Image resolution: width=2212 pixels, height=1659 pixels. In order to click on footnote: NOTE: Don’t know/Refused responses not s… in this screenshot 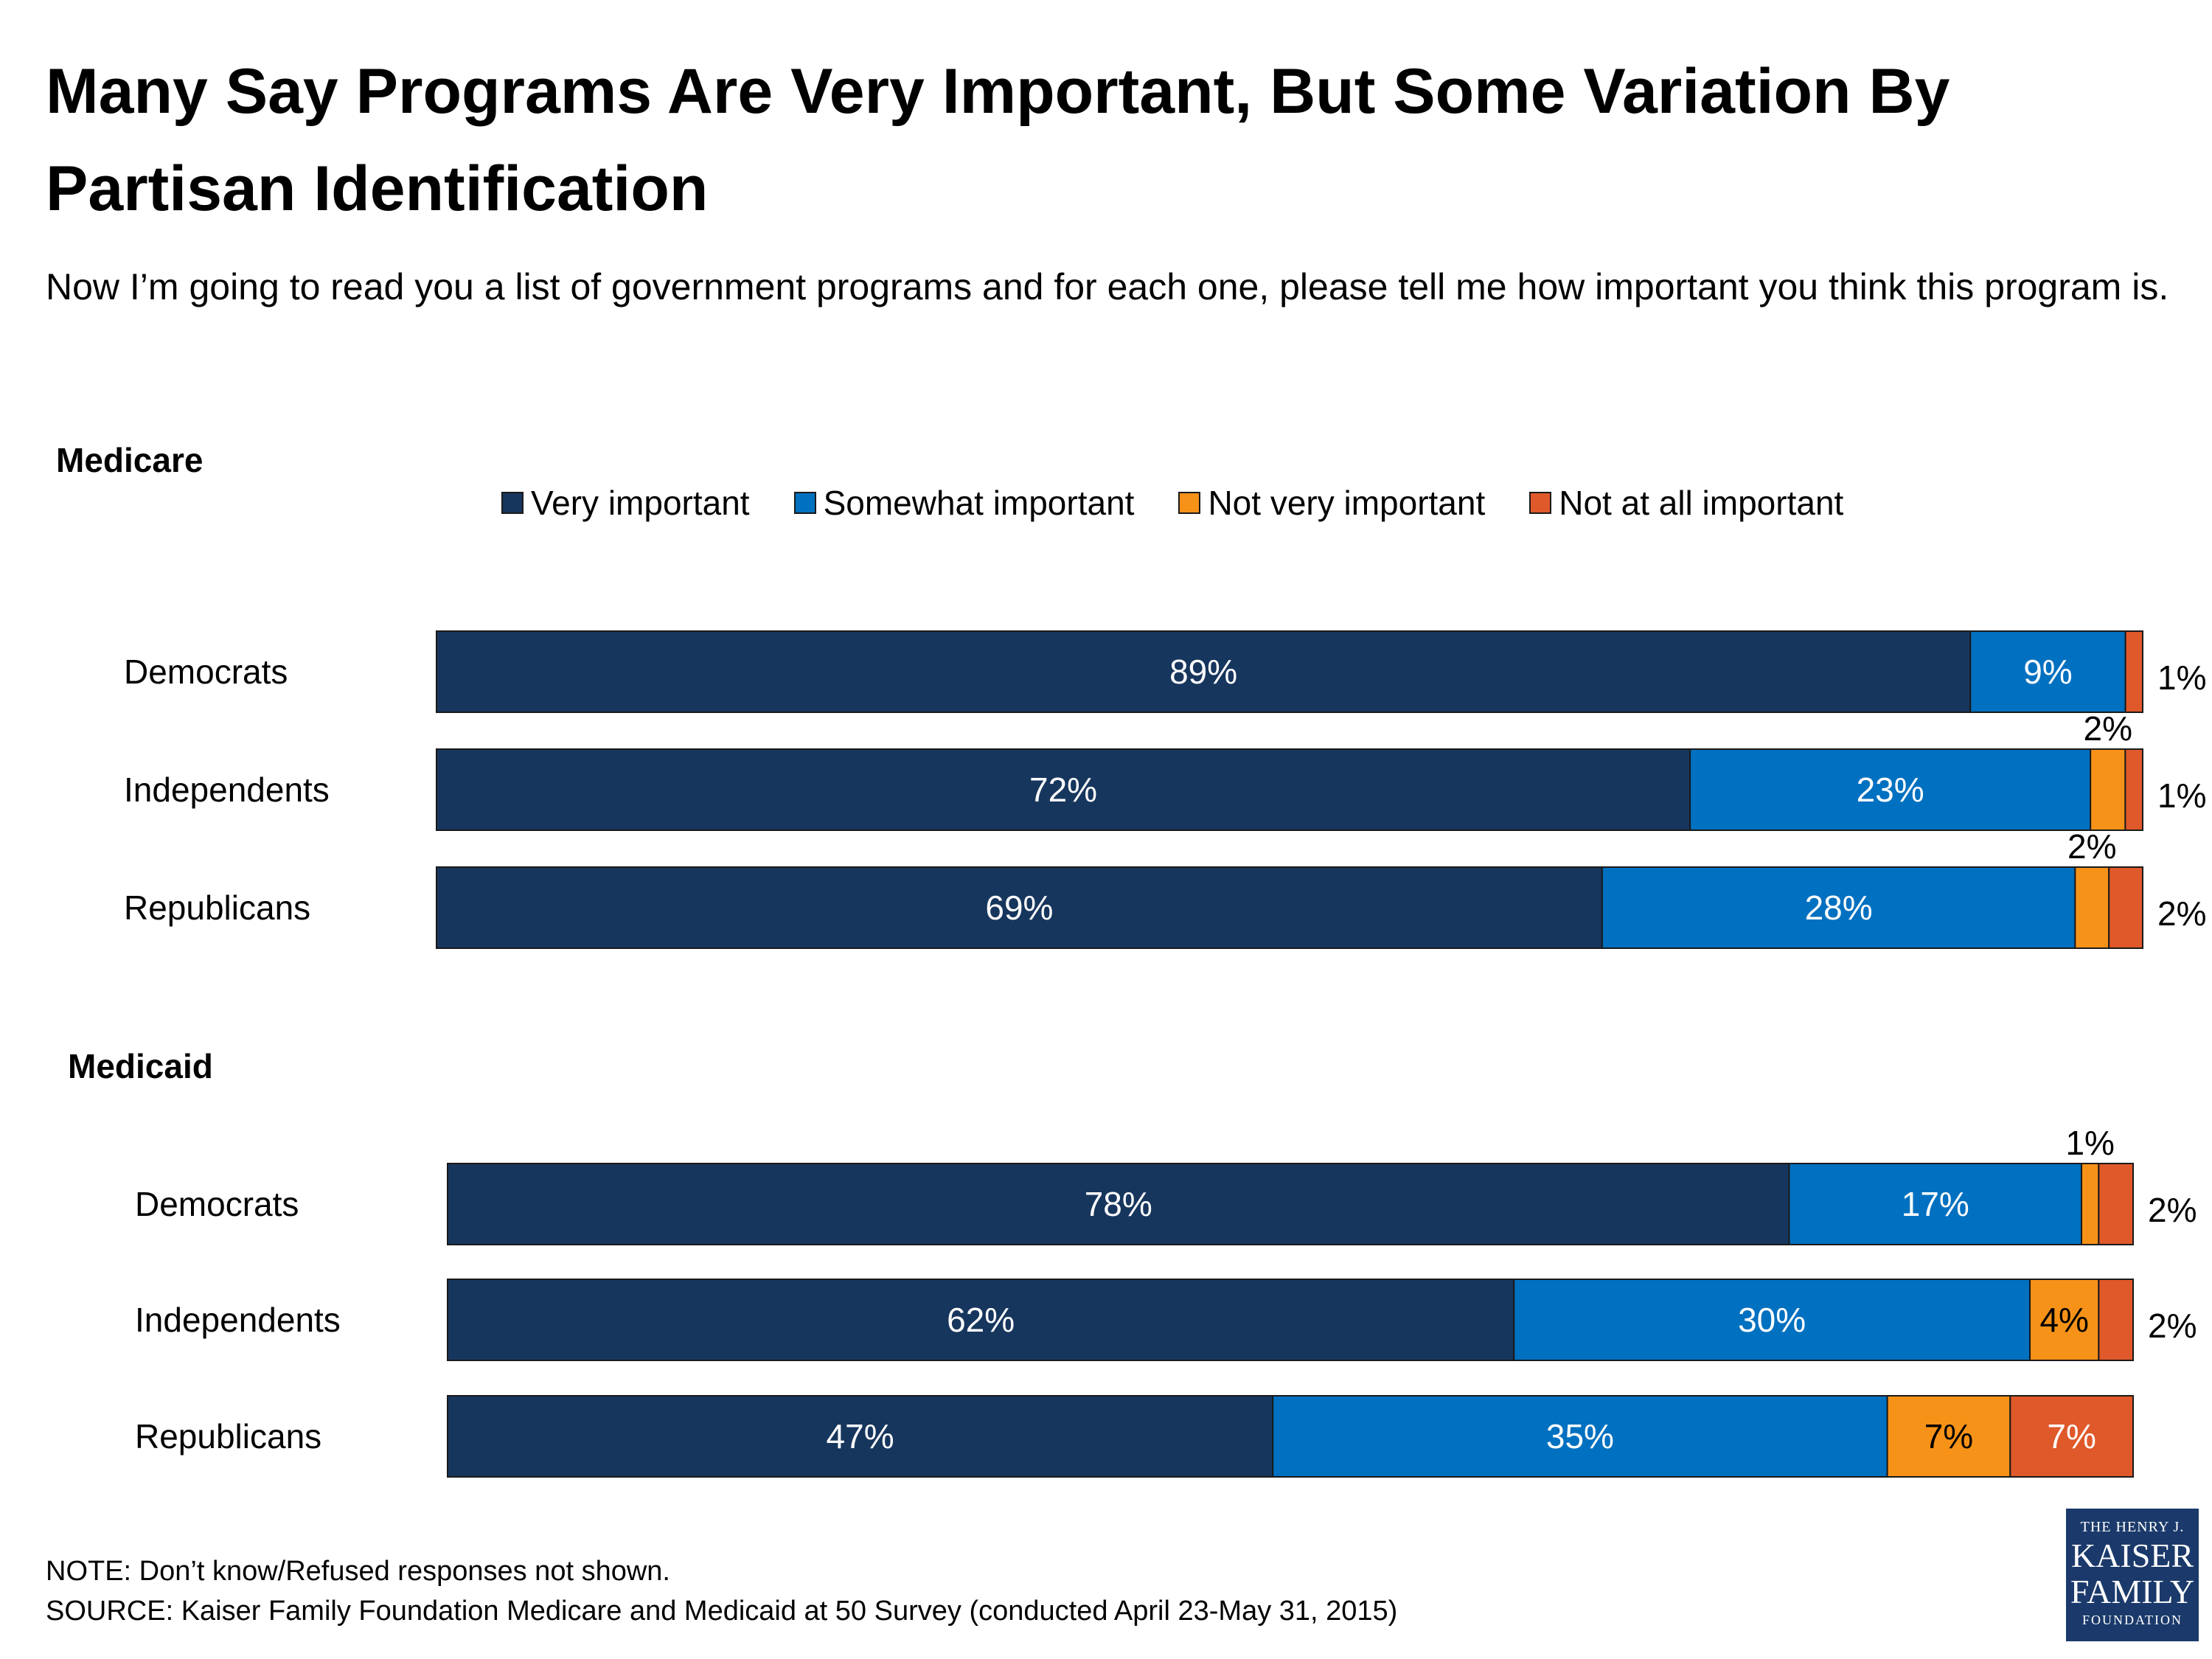, I will do `click(721, 1591)`.